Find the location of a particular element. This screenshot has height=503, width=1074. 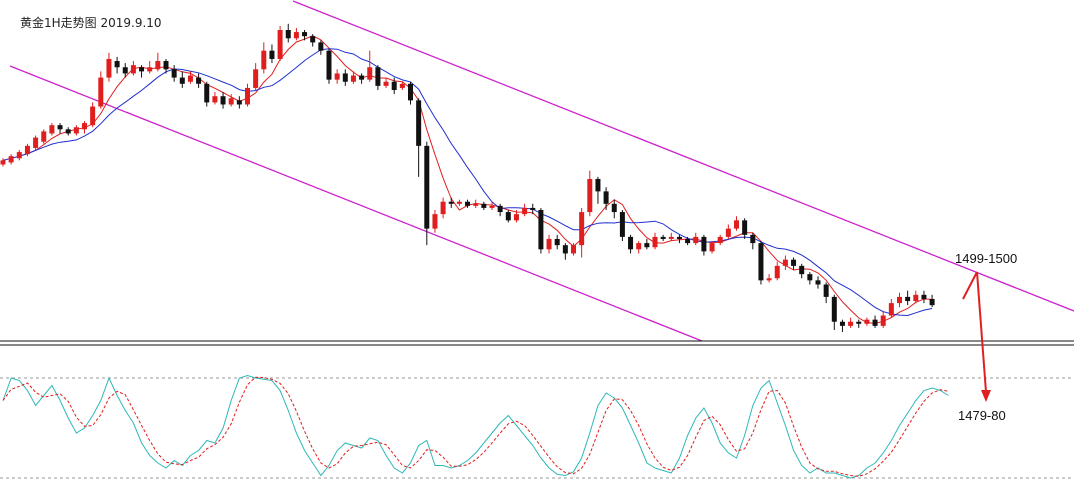

panel-separator is located at coordinates (537, 343).